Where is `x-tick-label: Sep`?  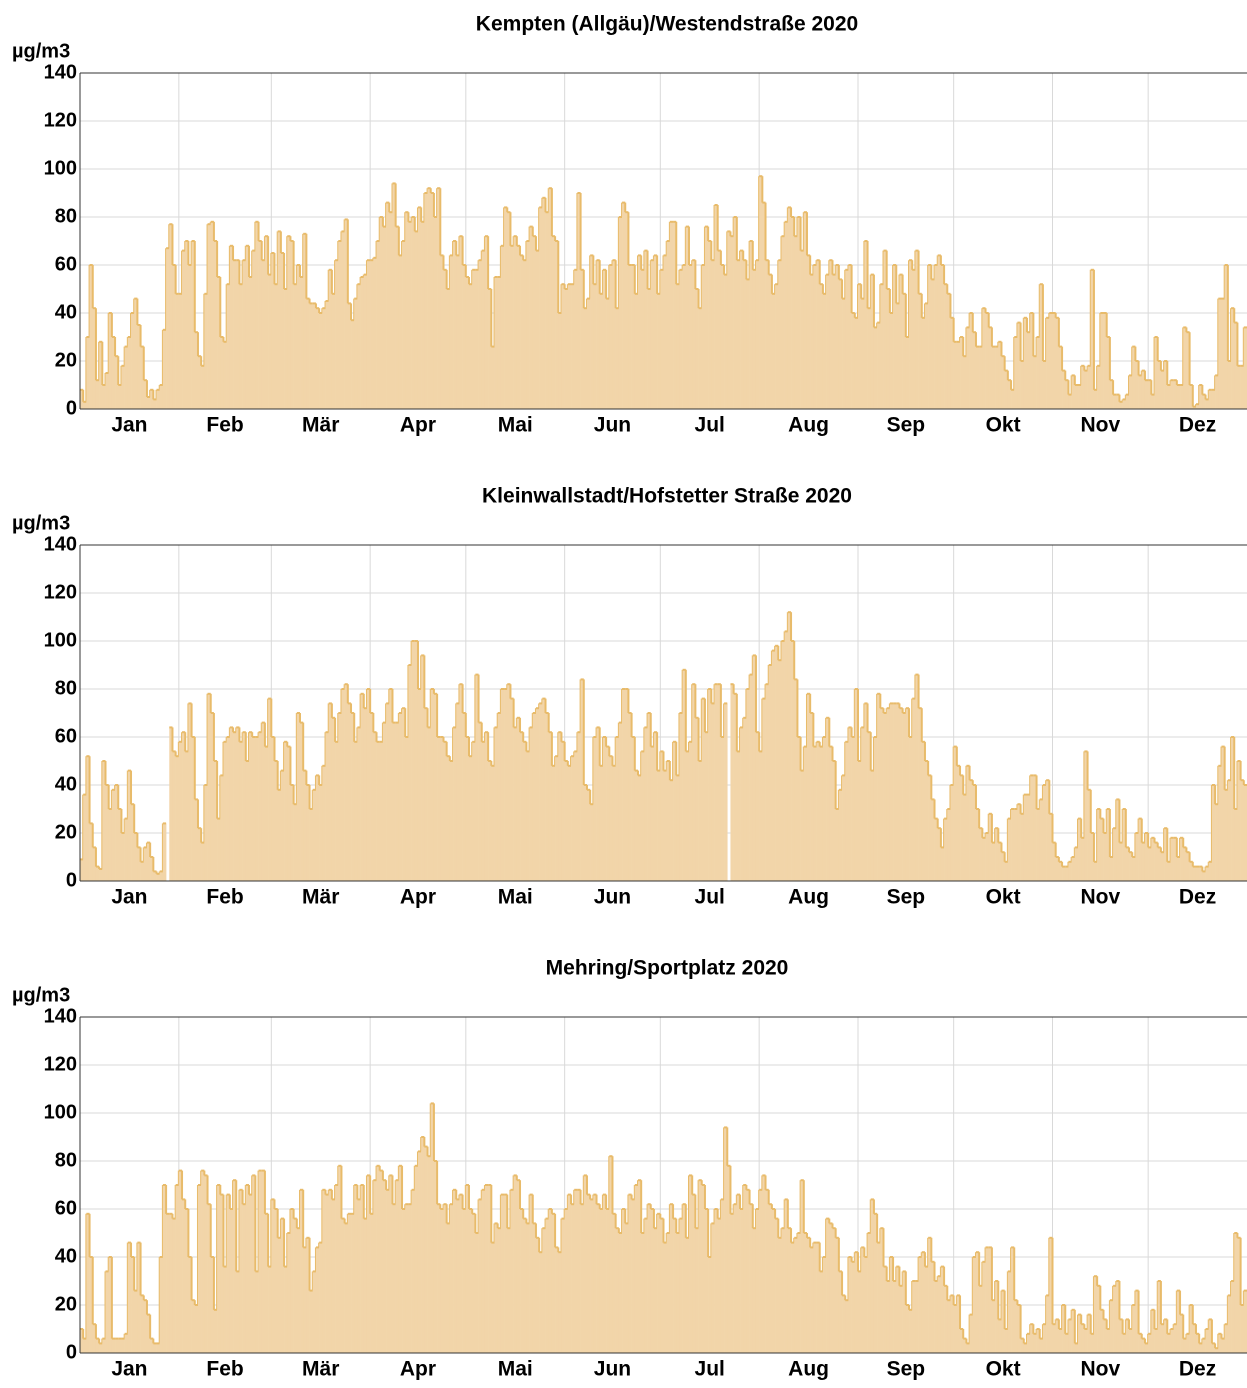
x-tick-label: Sep is located at coordinates (906, 897).